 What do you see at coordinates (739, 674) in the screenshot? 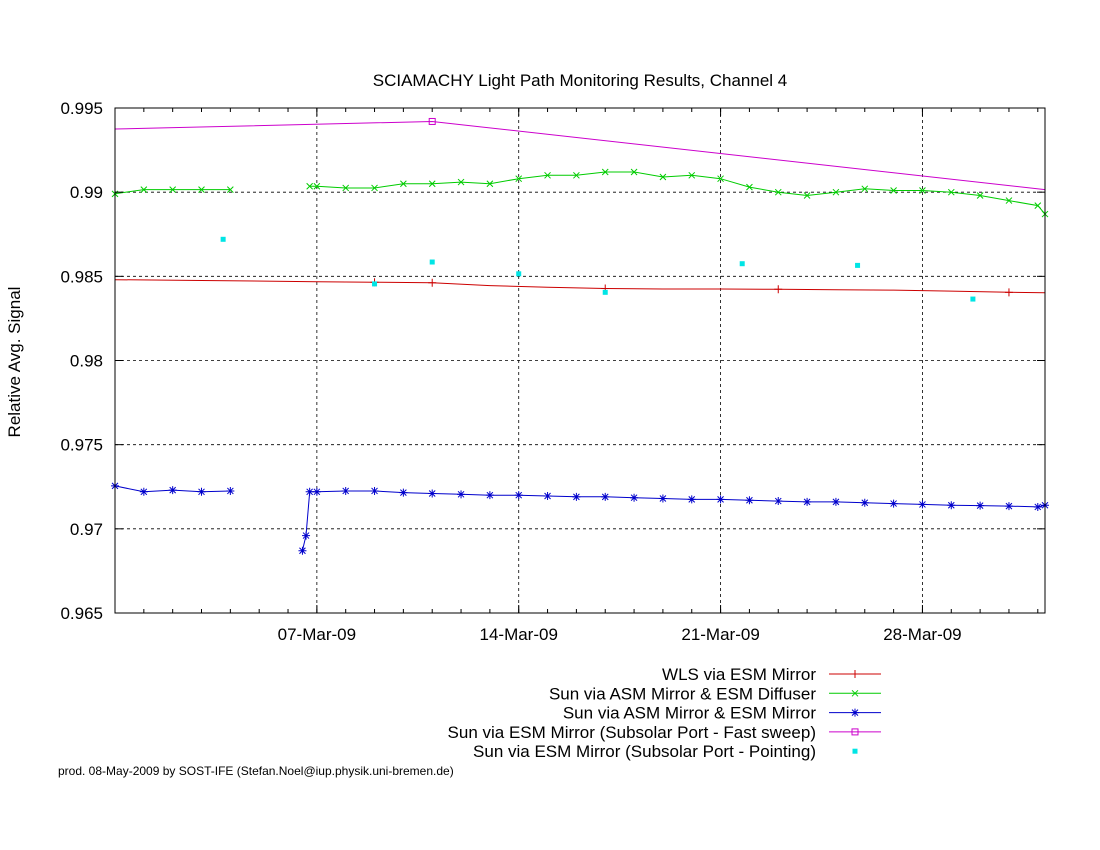
I see `legend-label: WLS via ESM Mirror` at bounding box center [739, 674].